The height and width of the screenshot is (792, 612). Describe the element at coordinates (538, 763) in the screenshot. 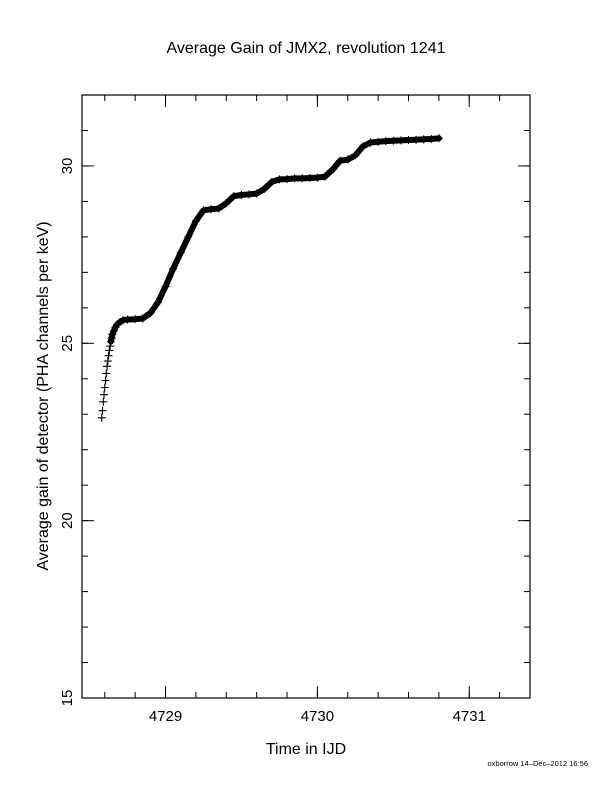

I see `footer-credit: oxborrow 14–Dec–2012 16:56` at that location.